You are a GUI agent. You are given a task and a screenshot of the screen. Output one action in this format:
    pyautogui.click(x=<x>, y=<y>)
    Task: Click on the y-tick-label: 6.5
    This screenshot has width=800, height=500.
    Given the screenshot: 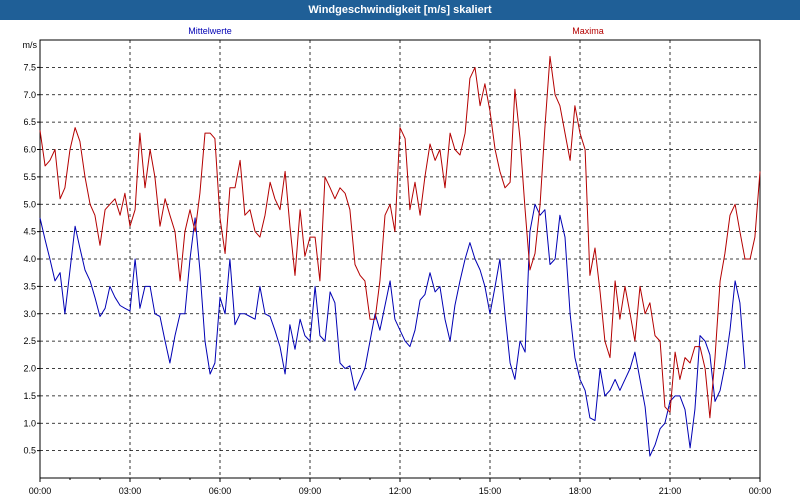 What is the action you would take?
    pyautogui.click(x=29, y=122)
    